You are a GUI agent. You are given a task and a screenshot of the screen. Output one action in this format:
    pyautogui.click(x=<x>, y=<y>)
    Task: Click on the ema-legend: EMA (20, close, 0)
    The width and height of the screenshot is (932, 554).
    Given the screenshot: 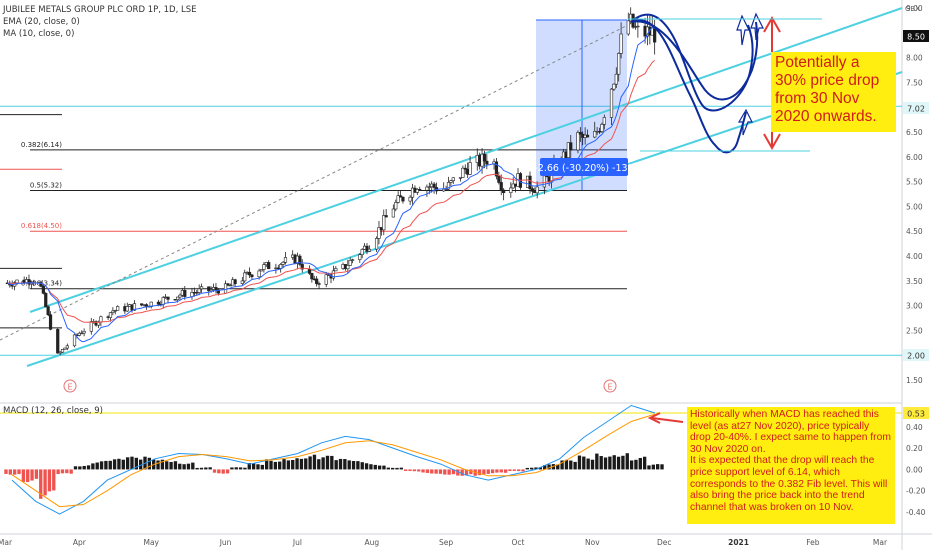 What is the action you would take?
    pyautogui.click(x=41, y=22)
    